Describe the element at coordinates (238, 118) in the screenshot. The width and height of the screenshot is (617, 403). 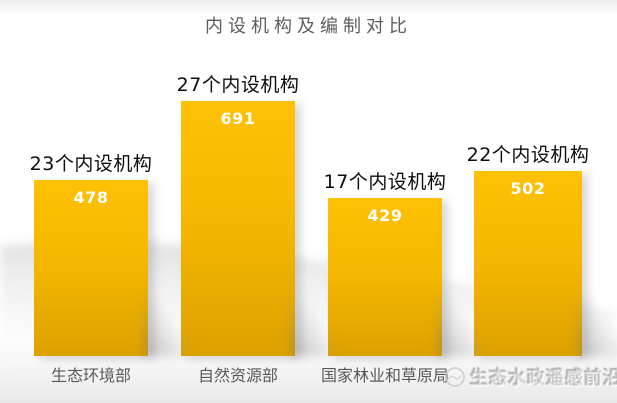
I see `bar-value-label: 691` at that location.